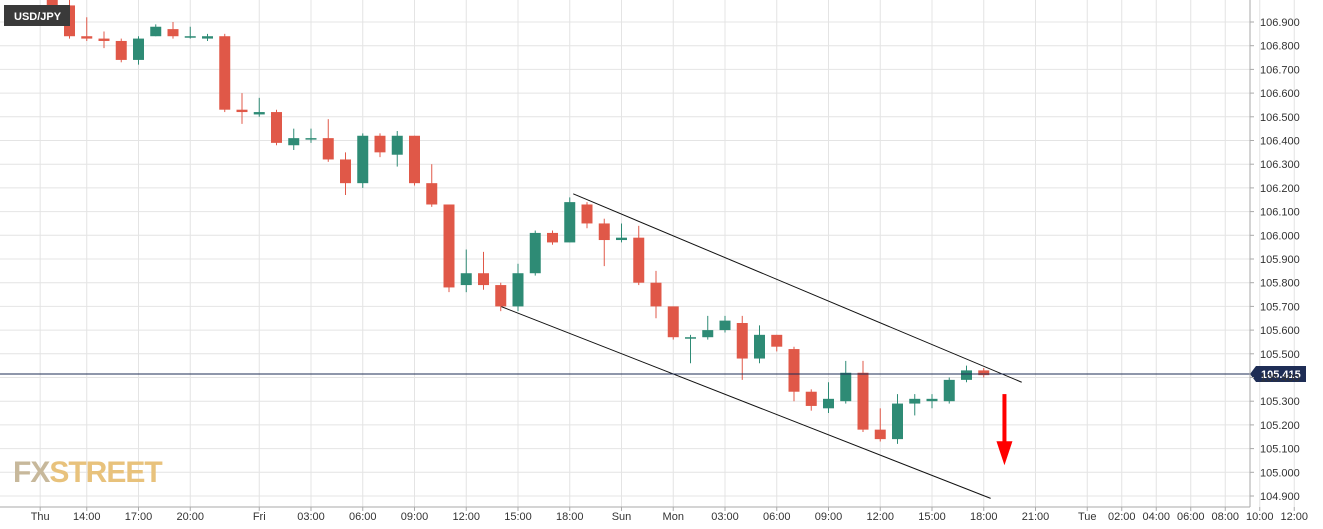 Image resolution: width=1323 pixels, height=529 pixels. Describe the element at coordinates (1280, 379) in the screenshot. I see `y-tick-label: 105.400` at that location.